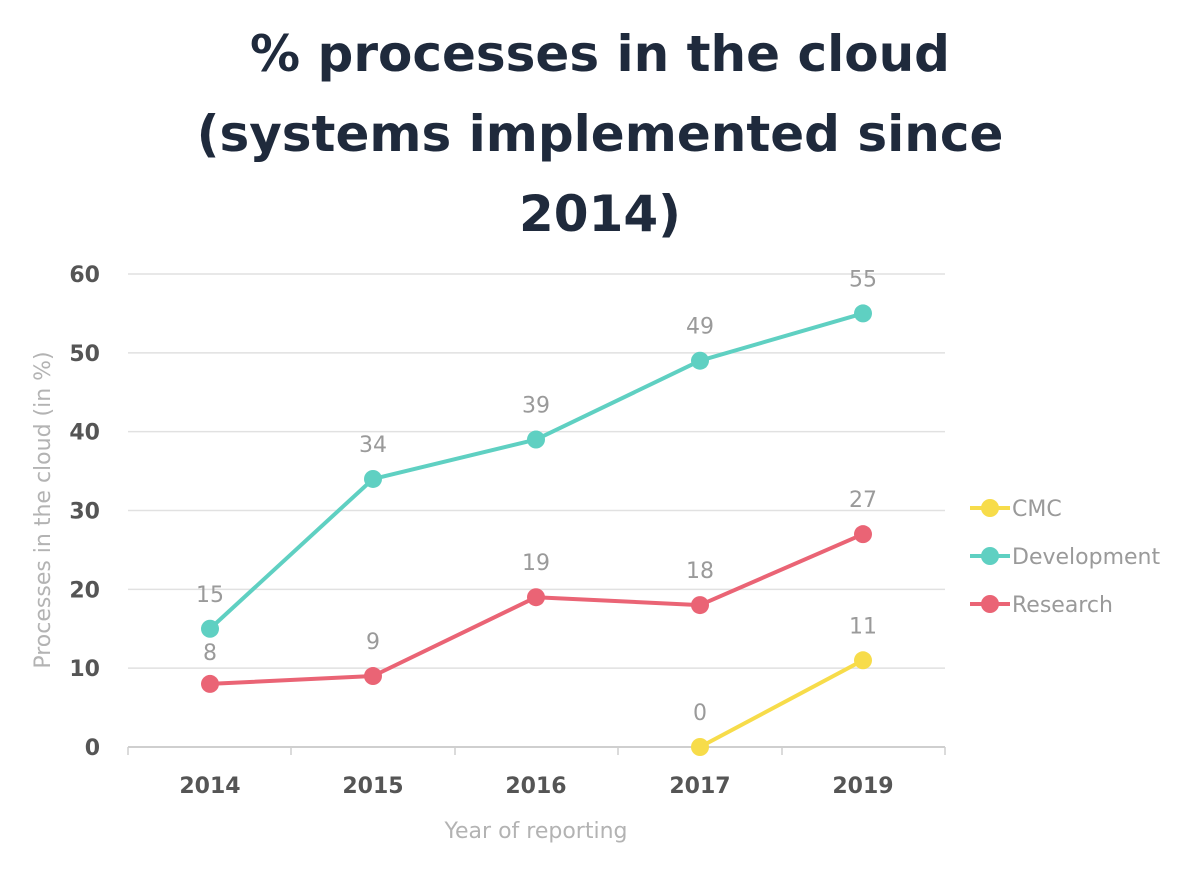  I want to click on development-data-label: 49, so click(700, 327).